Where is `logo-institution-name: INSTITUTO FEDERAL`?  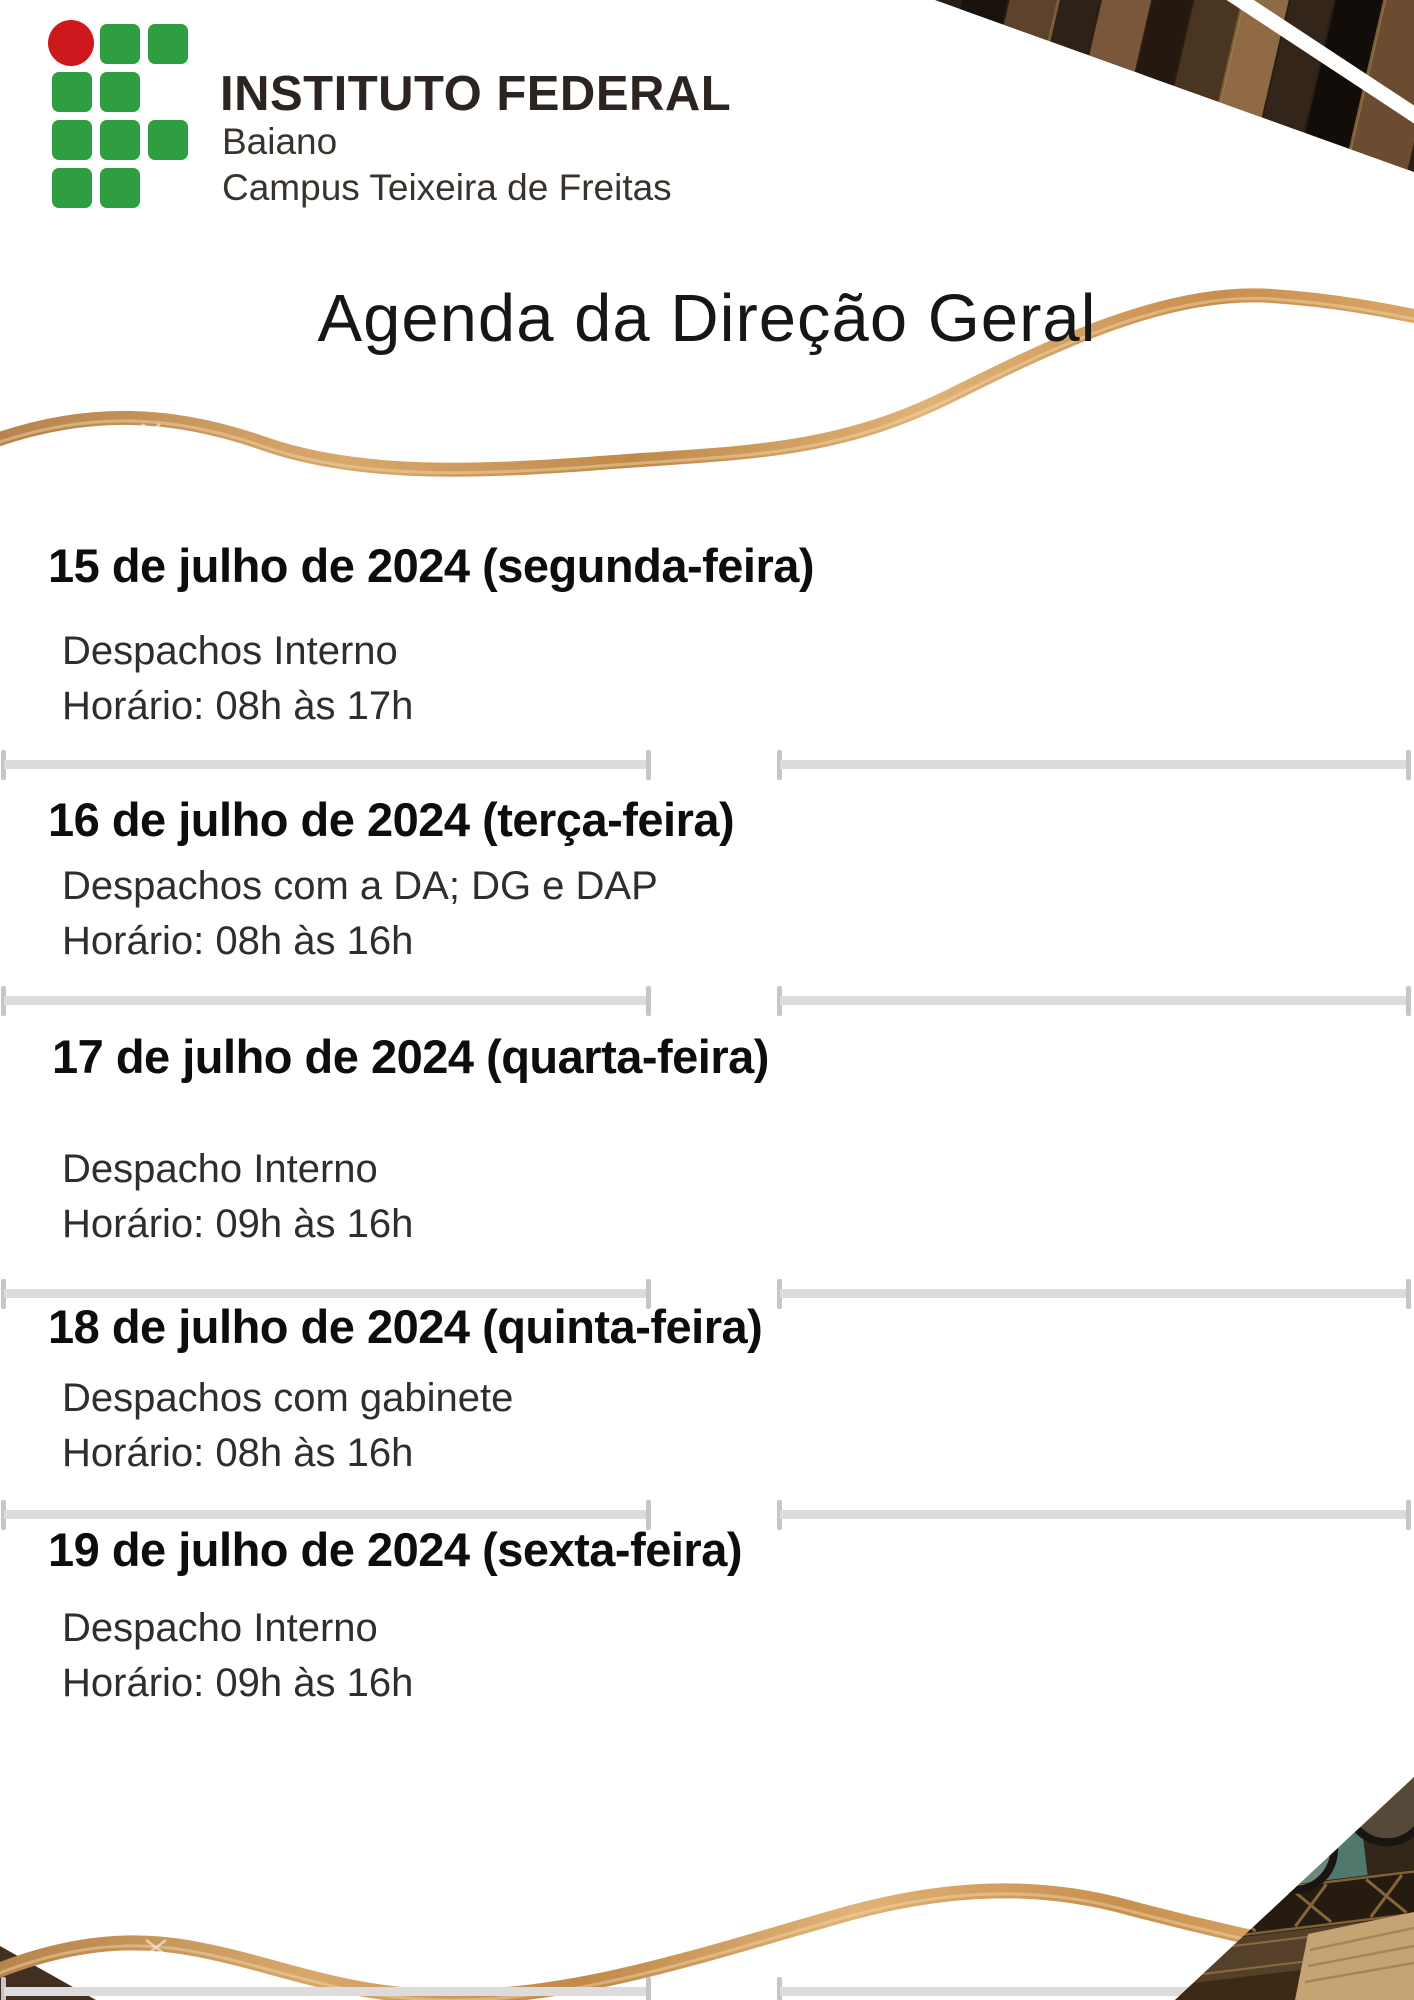 logo-institution-name: INSTITUTO FEDERAL is located at coordinates (476, 94).